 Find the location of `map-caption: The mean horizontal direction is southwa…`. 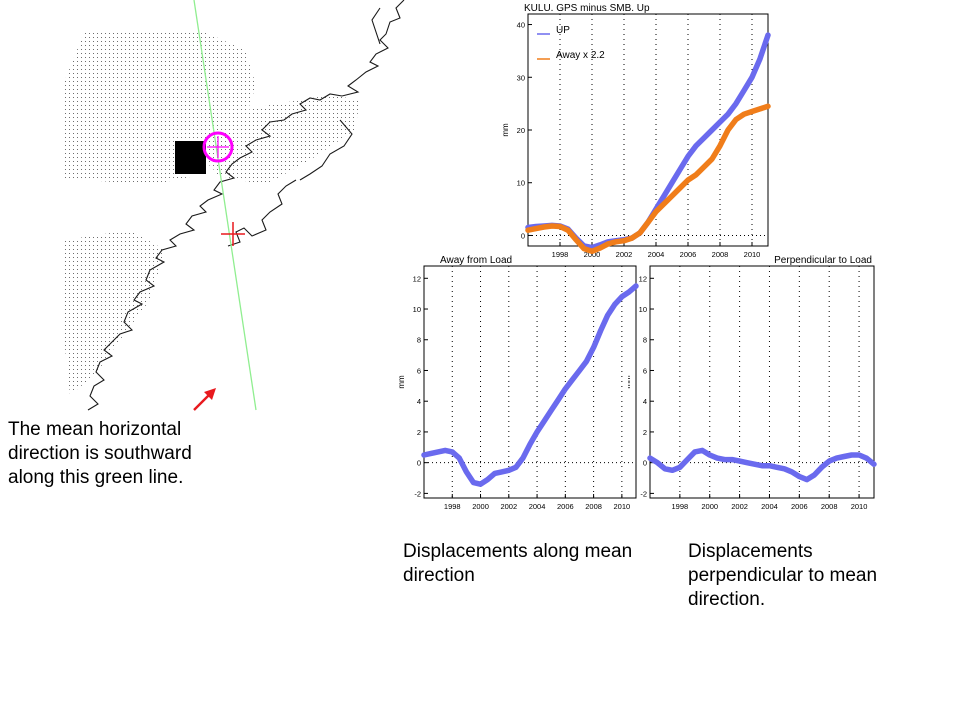

map-caption: The mean horizontal direction is southwa… is located at coordinates (100, 453).